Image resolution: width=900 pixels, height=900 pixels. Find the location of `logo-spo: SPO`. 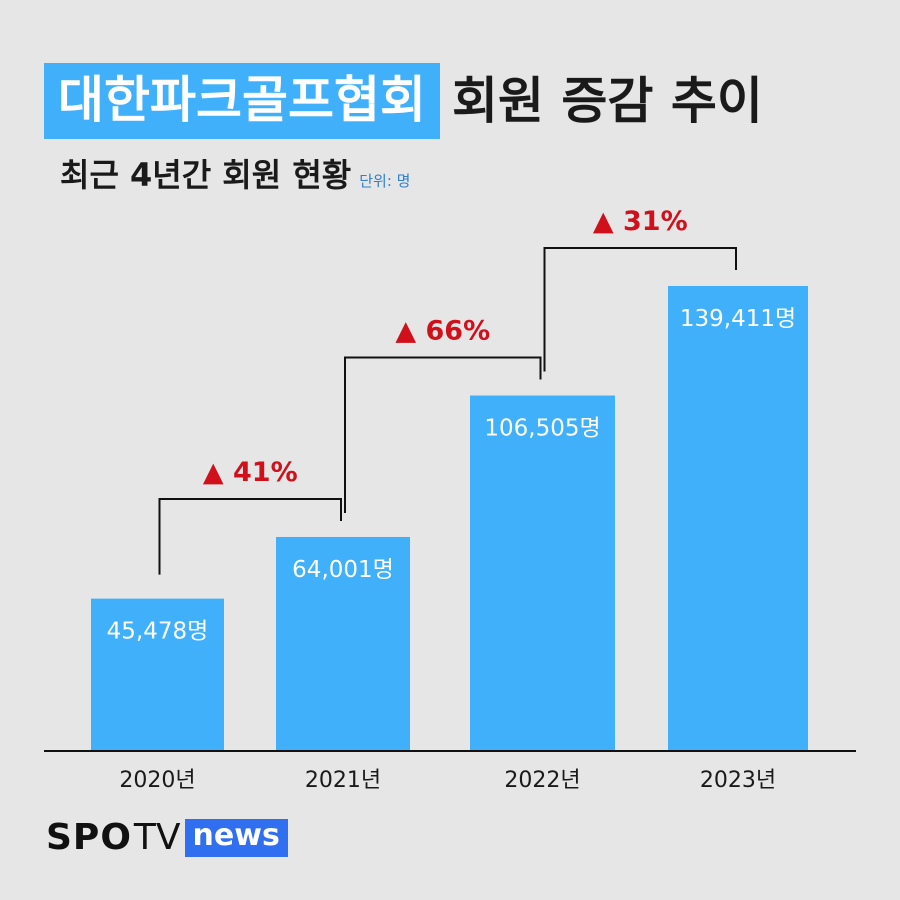

logo-spo: SPO is located at coordinates (89, 837).